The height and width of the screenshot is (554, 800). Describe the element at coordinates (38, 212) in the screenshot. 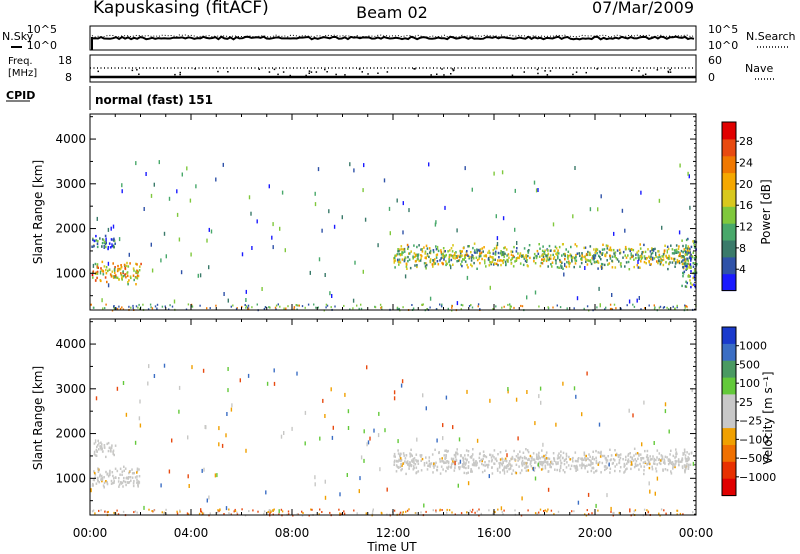

I see `power-ylabel: Slant Range [km]` at that location.